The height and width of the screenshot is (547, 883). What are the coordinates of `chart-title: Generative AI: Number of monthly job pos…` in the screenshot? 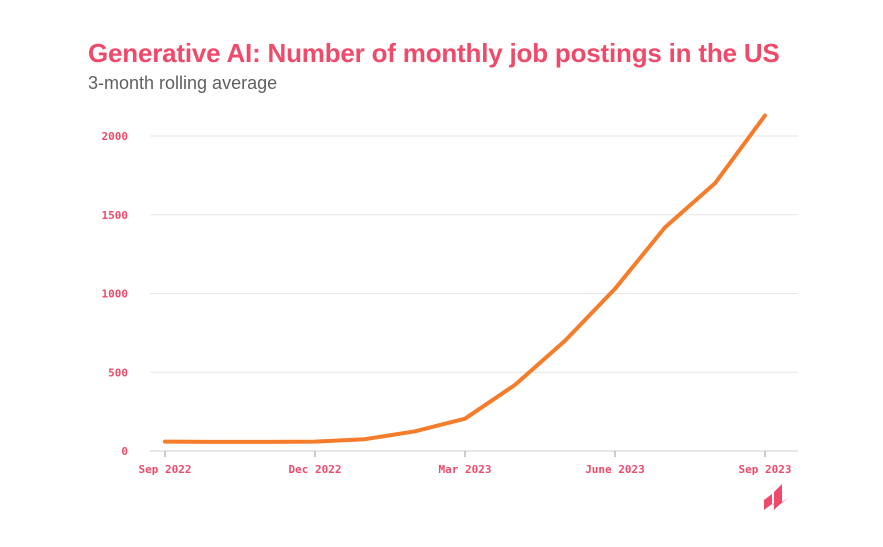 It's located at (434, 53).